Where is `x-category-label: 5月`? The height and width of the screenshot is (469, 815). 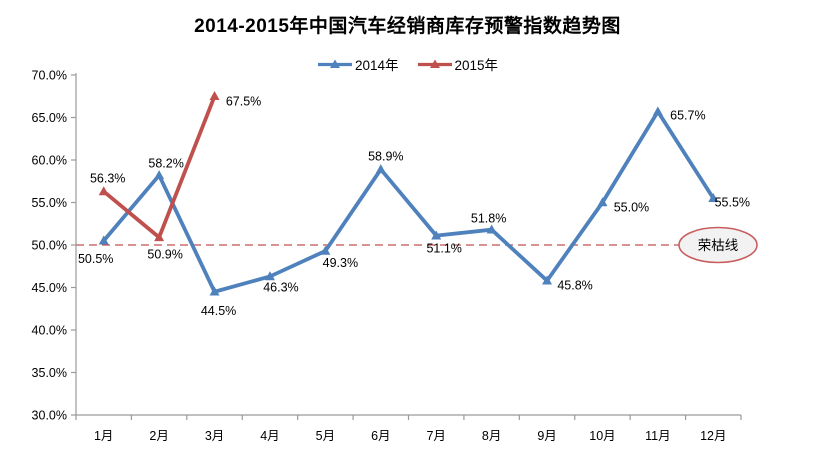
x-category-label: 5月 is located at coordinates (325, 436).